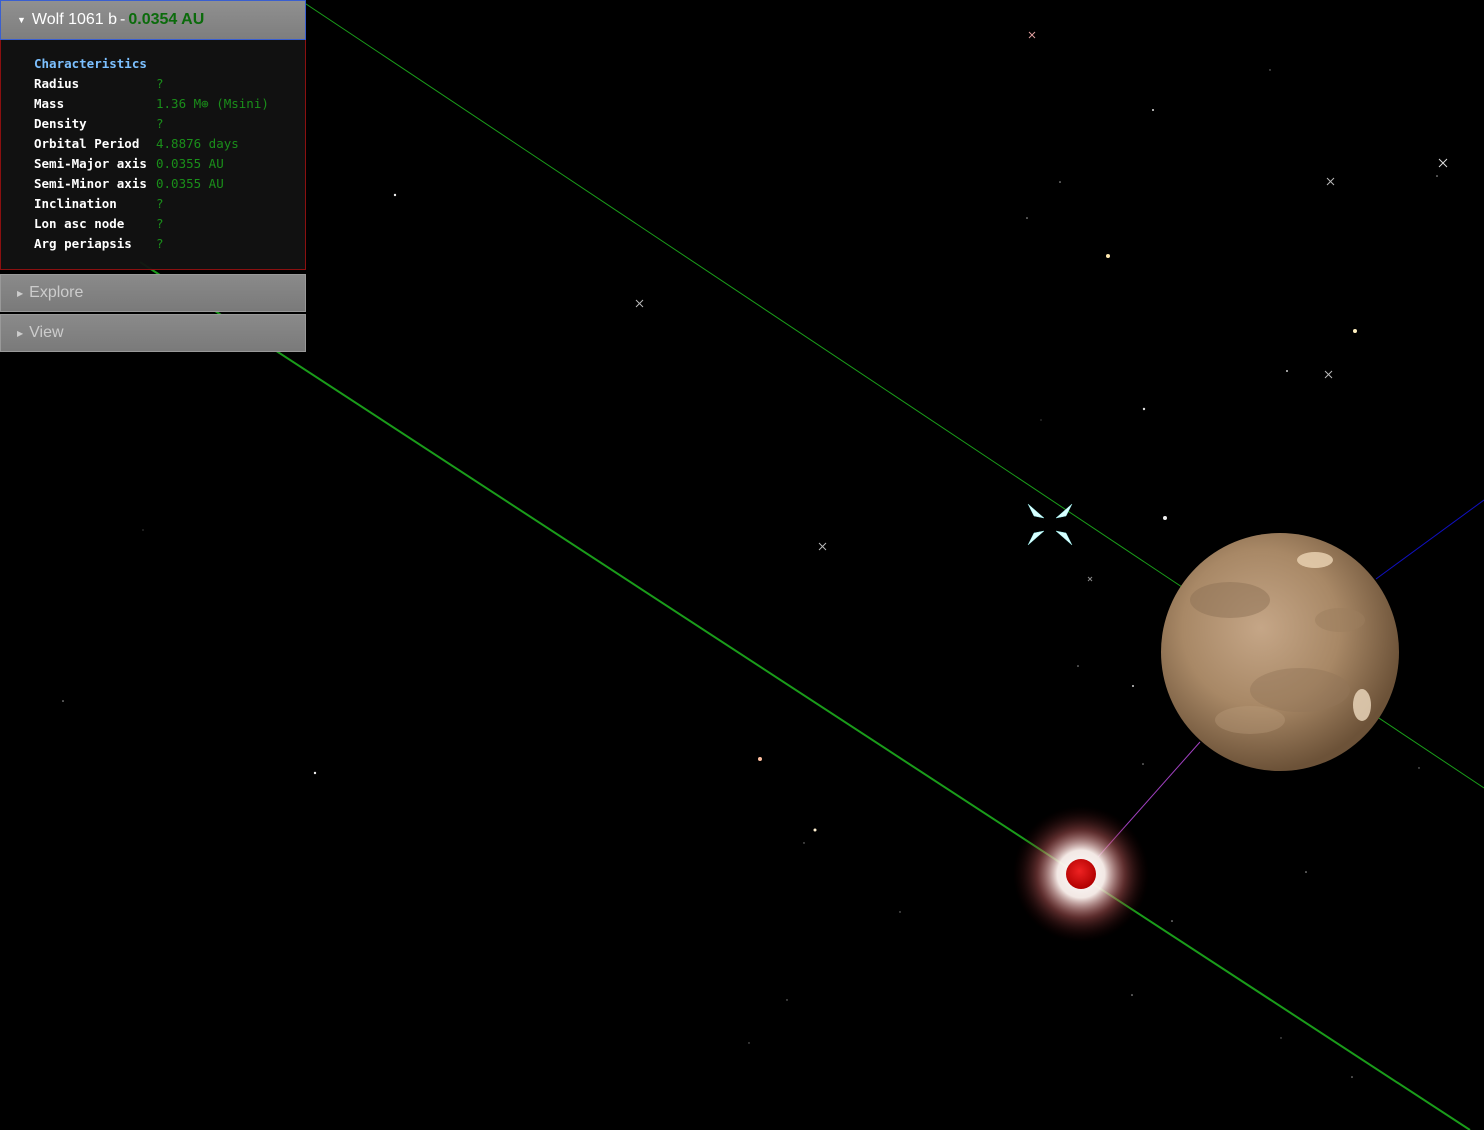  What do you see at coordinates (60, 123) in the screenshot?
I see `row-label: Density` at bounding box center [60, 123].